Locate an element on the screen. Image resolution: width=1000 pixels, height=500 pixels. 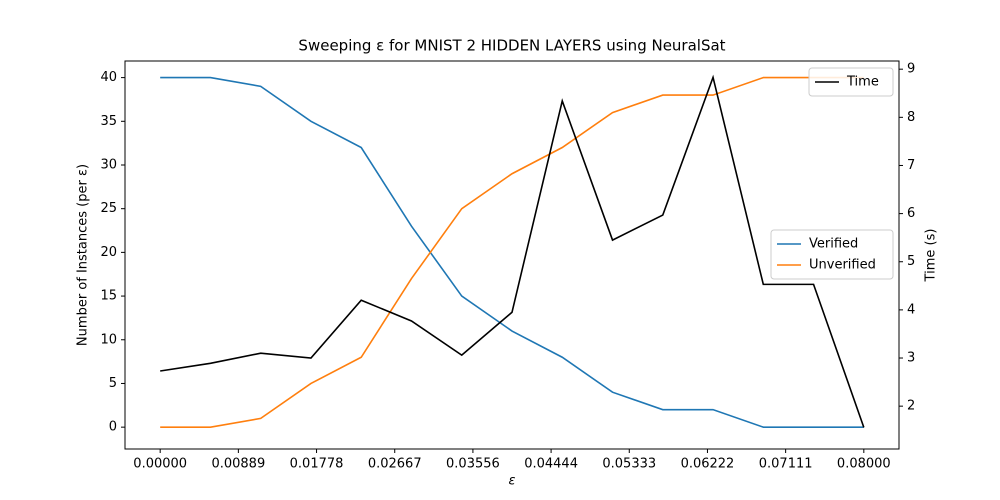
x-tick-label: 0.07111 is located at coordinates (786, 464).